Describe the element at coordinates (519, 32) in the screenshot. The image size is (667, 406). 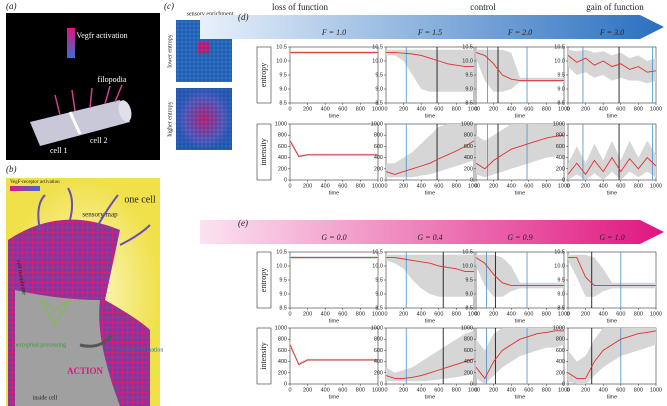
I see `parameter-label: F = 2.0` at that location.